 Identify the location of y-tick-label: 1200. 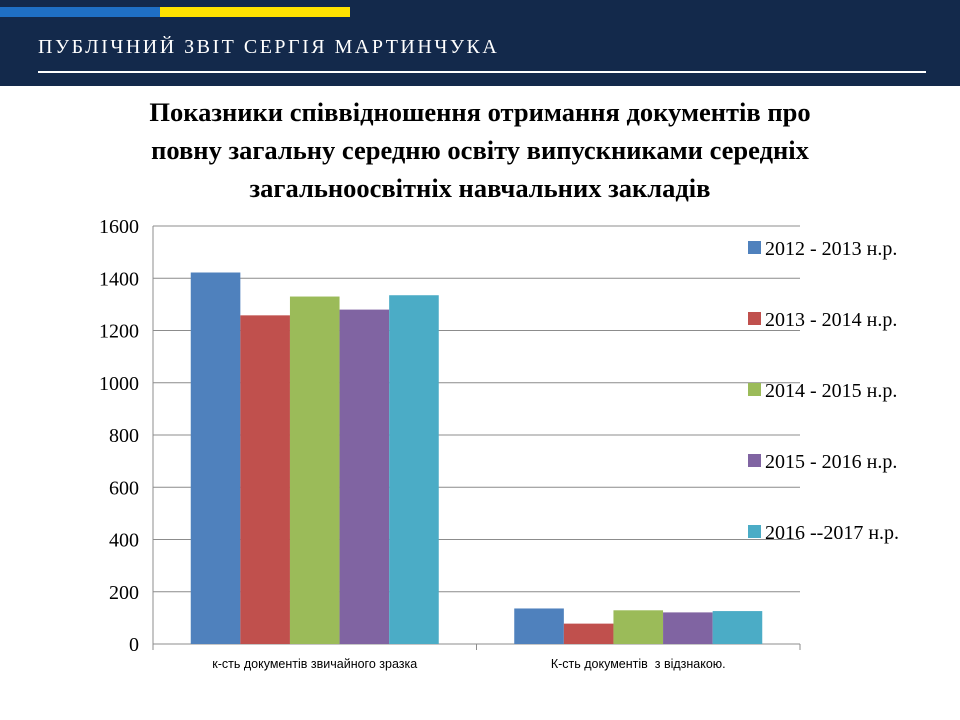
(119, 332).